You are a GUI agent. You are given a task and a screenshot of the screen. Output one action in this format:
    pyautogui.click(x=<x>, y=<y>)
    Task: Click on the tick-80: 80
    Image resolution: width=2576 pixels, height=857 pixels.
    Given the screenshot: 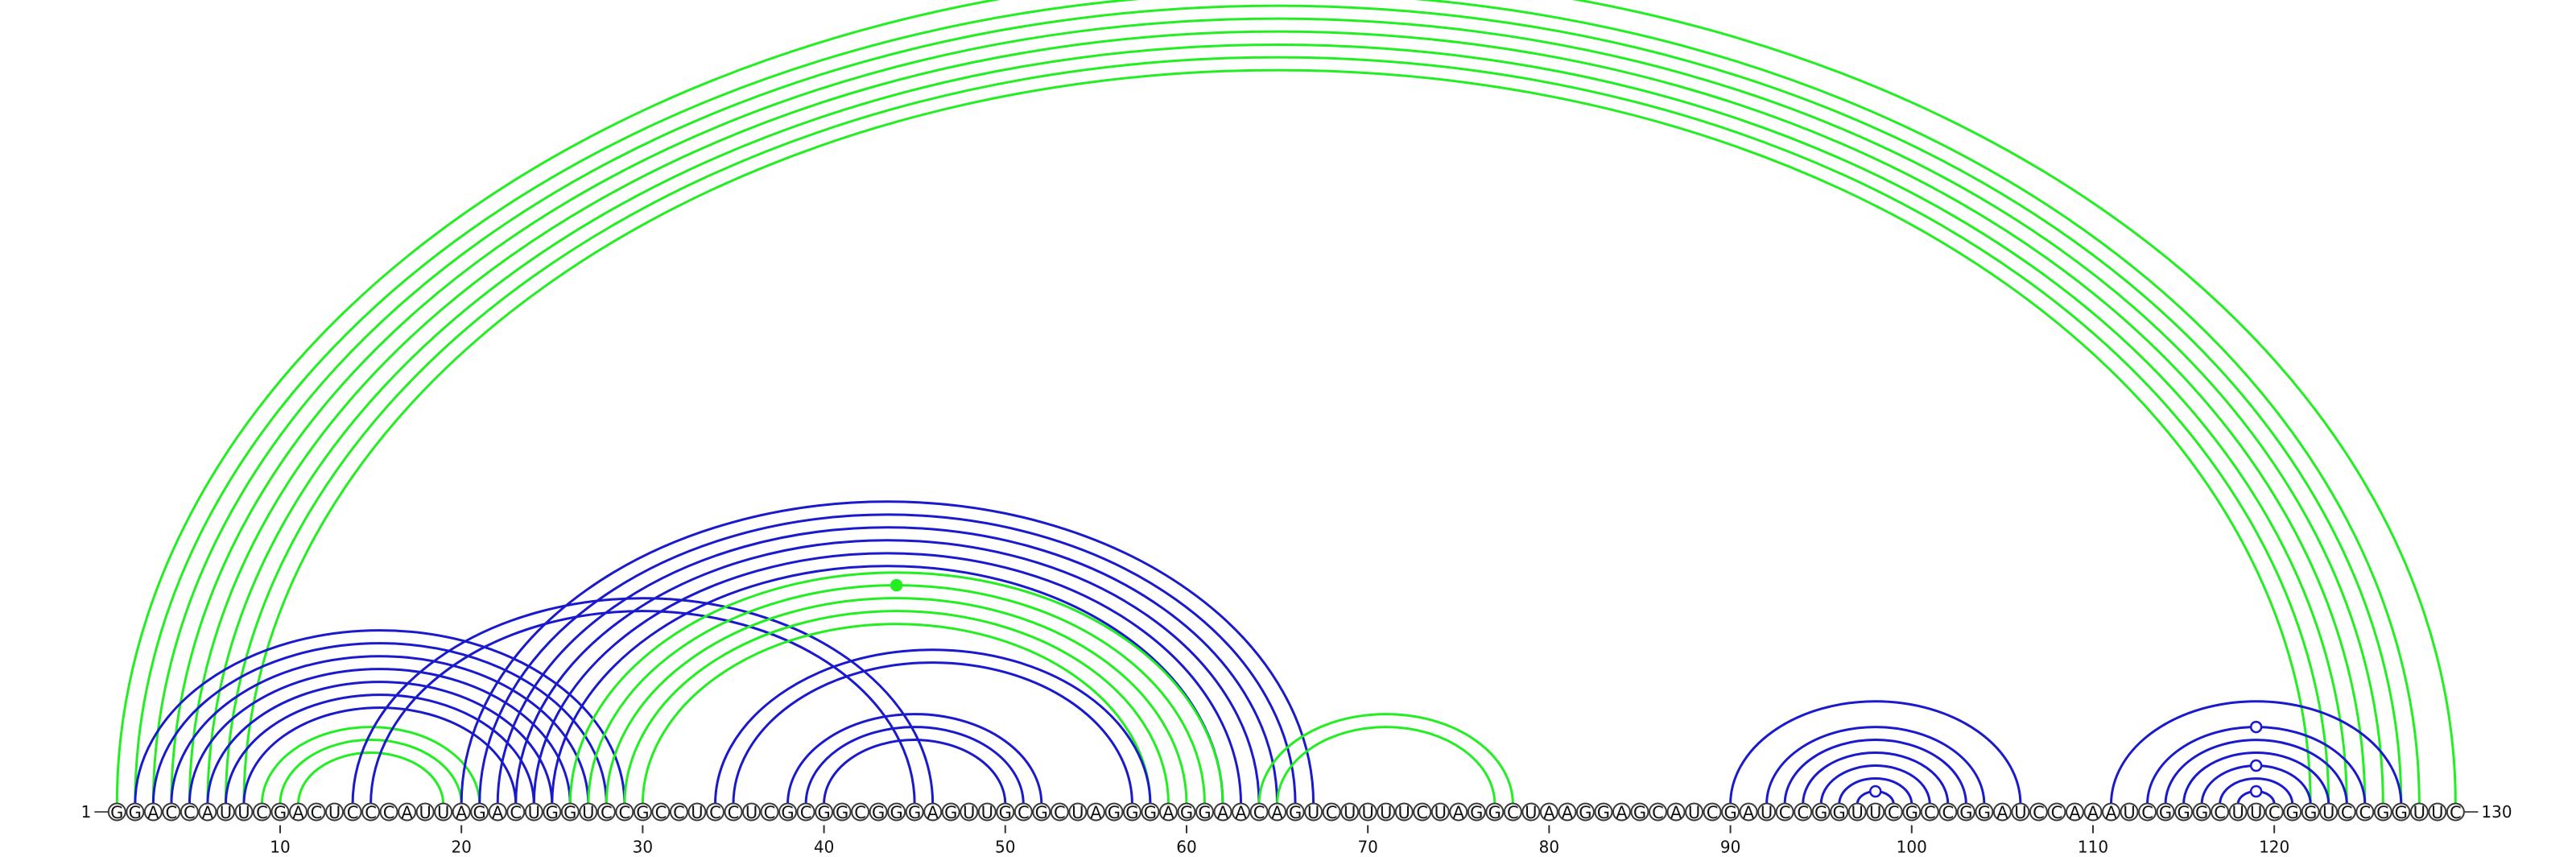 What is the action you would take?
    pyautogui.click(x=1549, y=841)
    